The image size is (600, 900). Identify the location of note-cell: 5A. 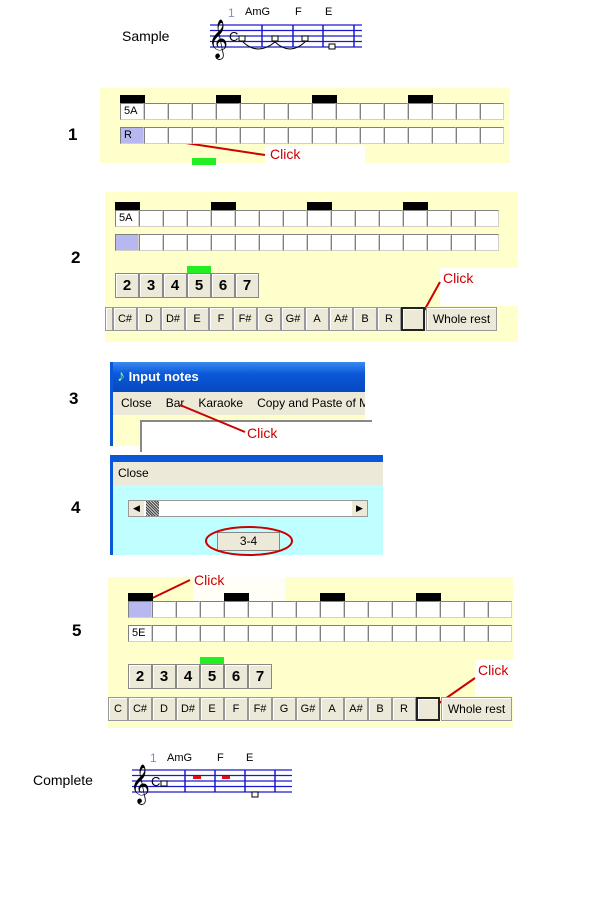
(132, 111).